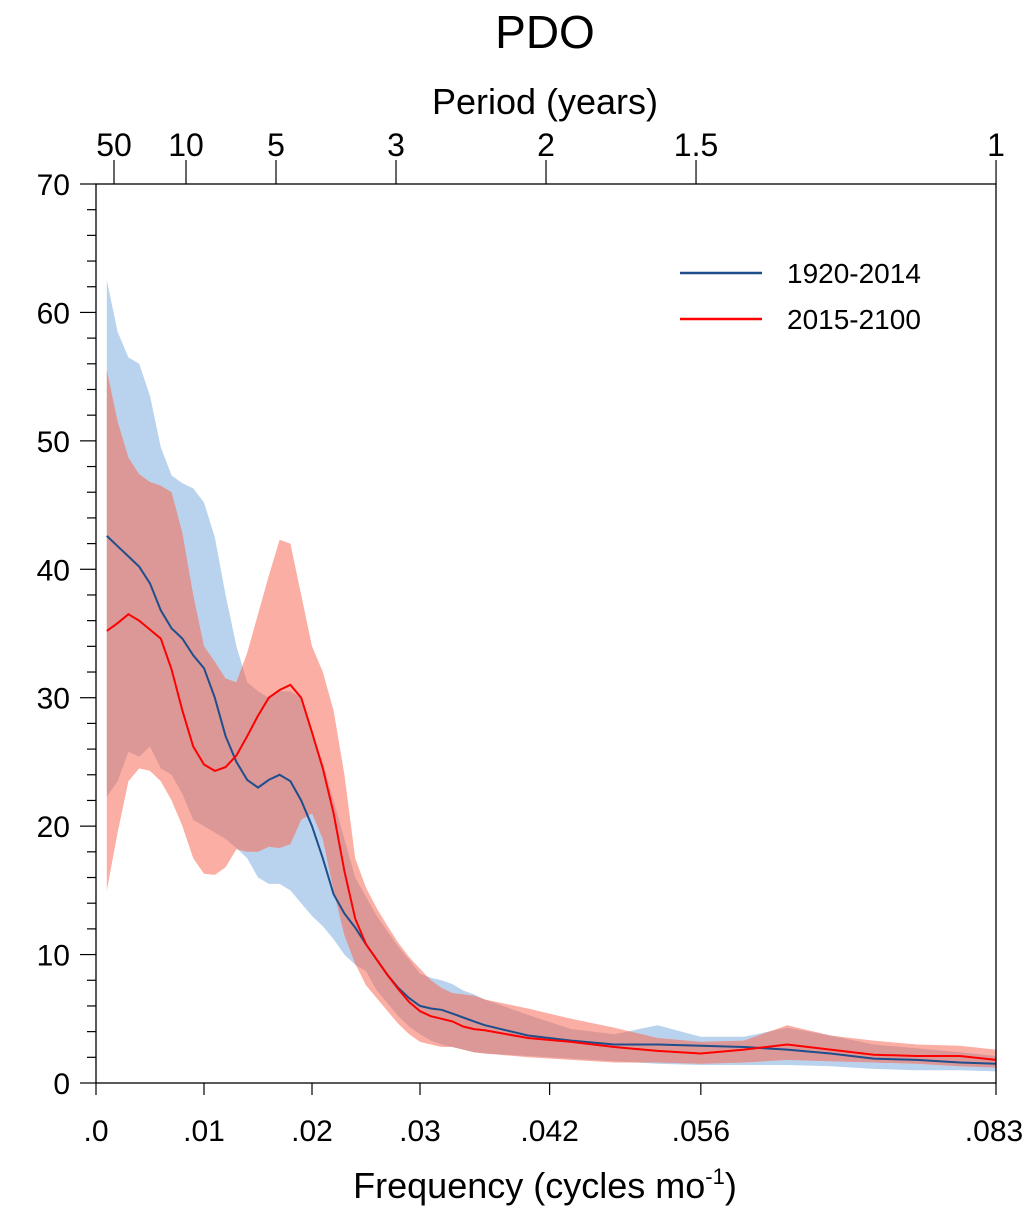  Describe the element at coordinates (114, 145) in the screenshot. I see `top-tick-label: 50` at that location.